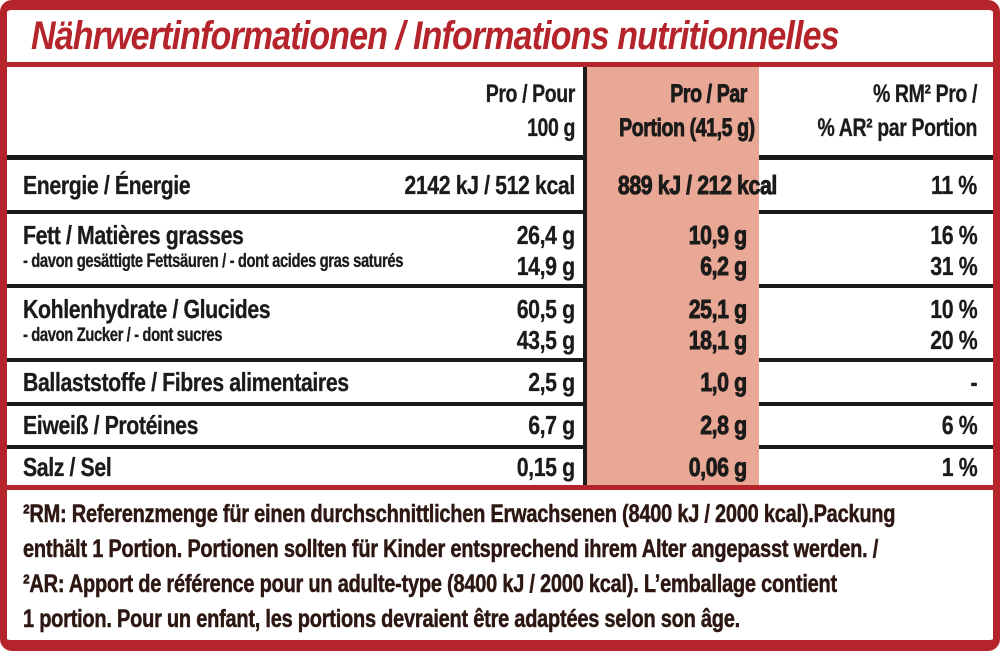 The height and width of the screenshot is (651, 1000). What do you see at coordinates (530, 111) in the screenshot?
I see `header-per-100g: Pro / Pour 100 g` at bounding box center [530, 111].